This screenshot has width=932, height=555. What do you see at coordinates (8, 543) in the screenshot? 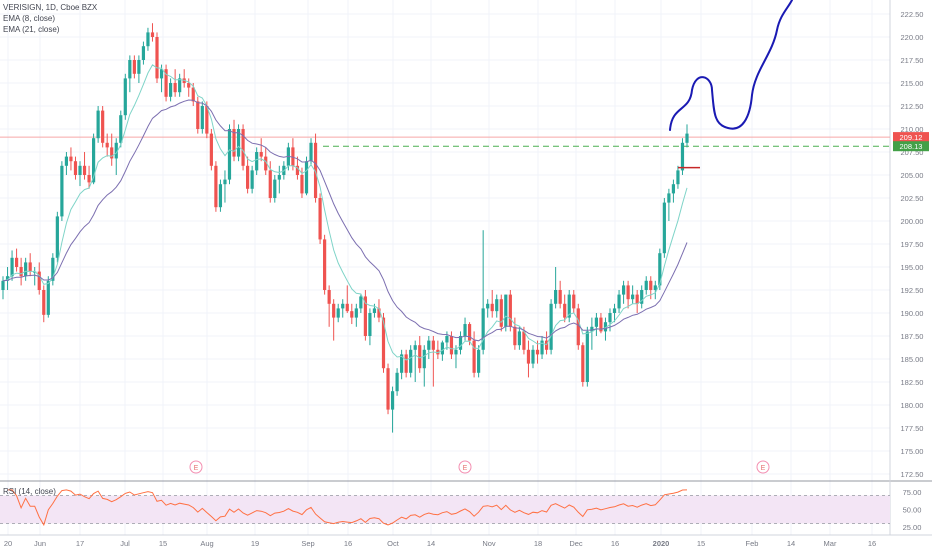
I see `time-tick-label: 20` at bounding box center [8, 543].